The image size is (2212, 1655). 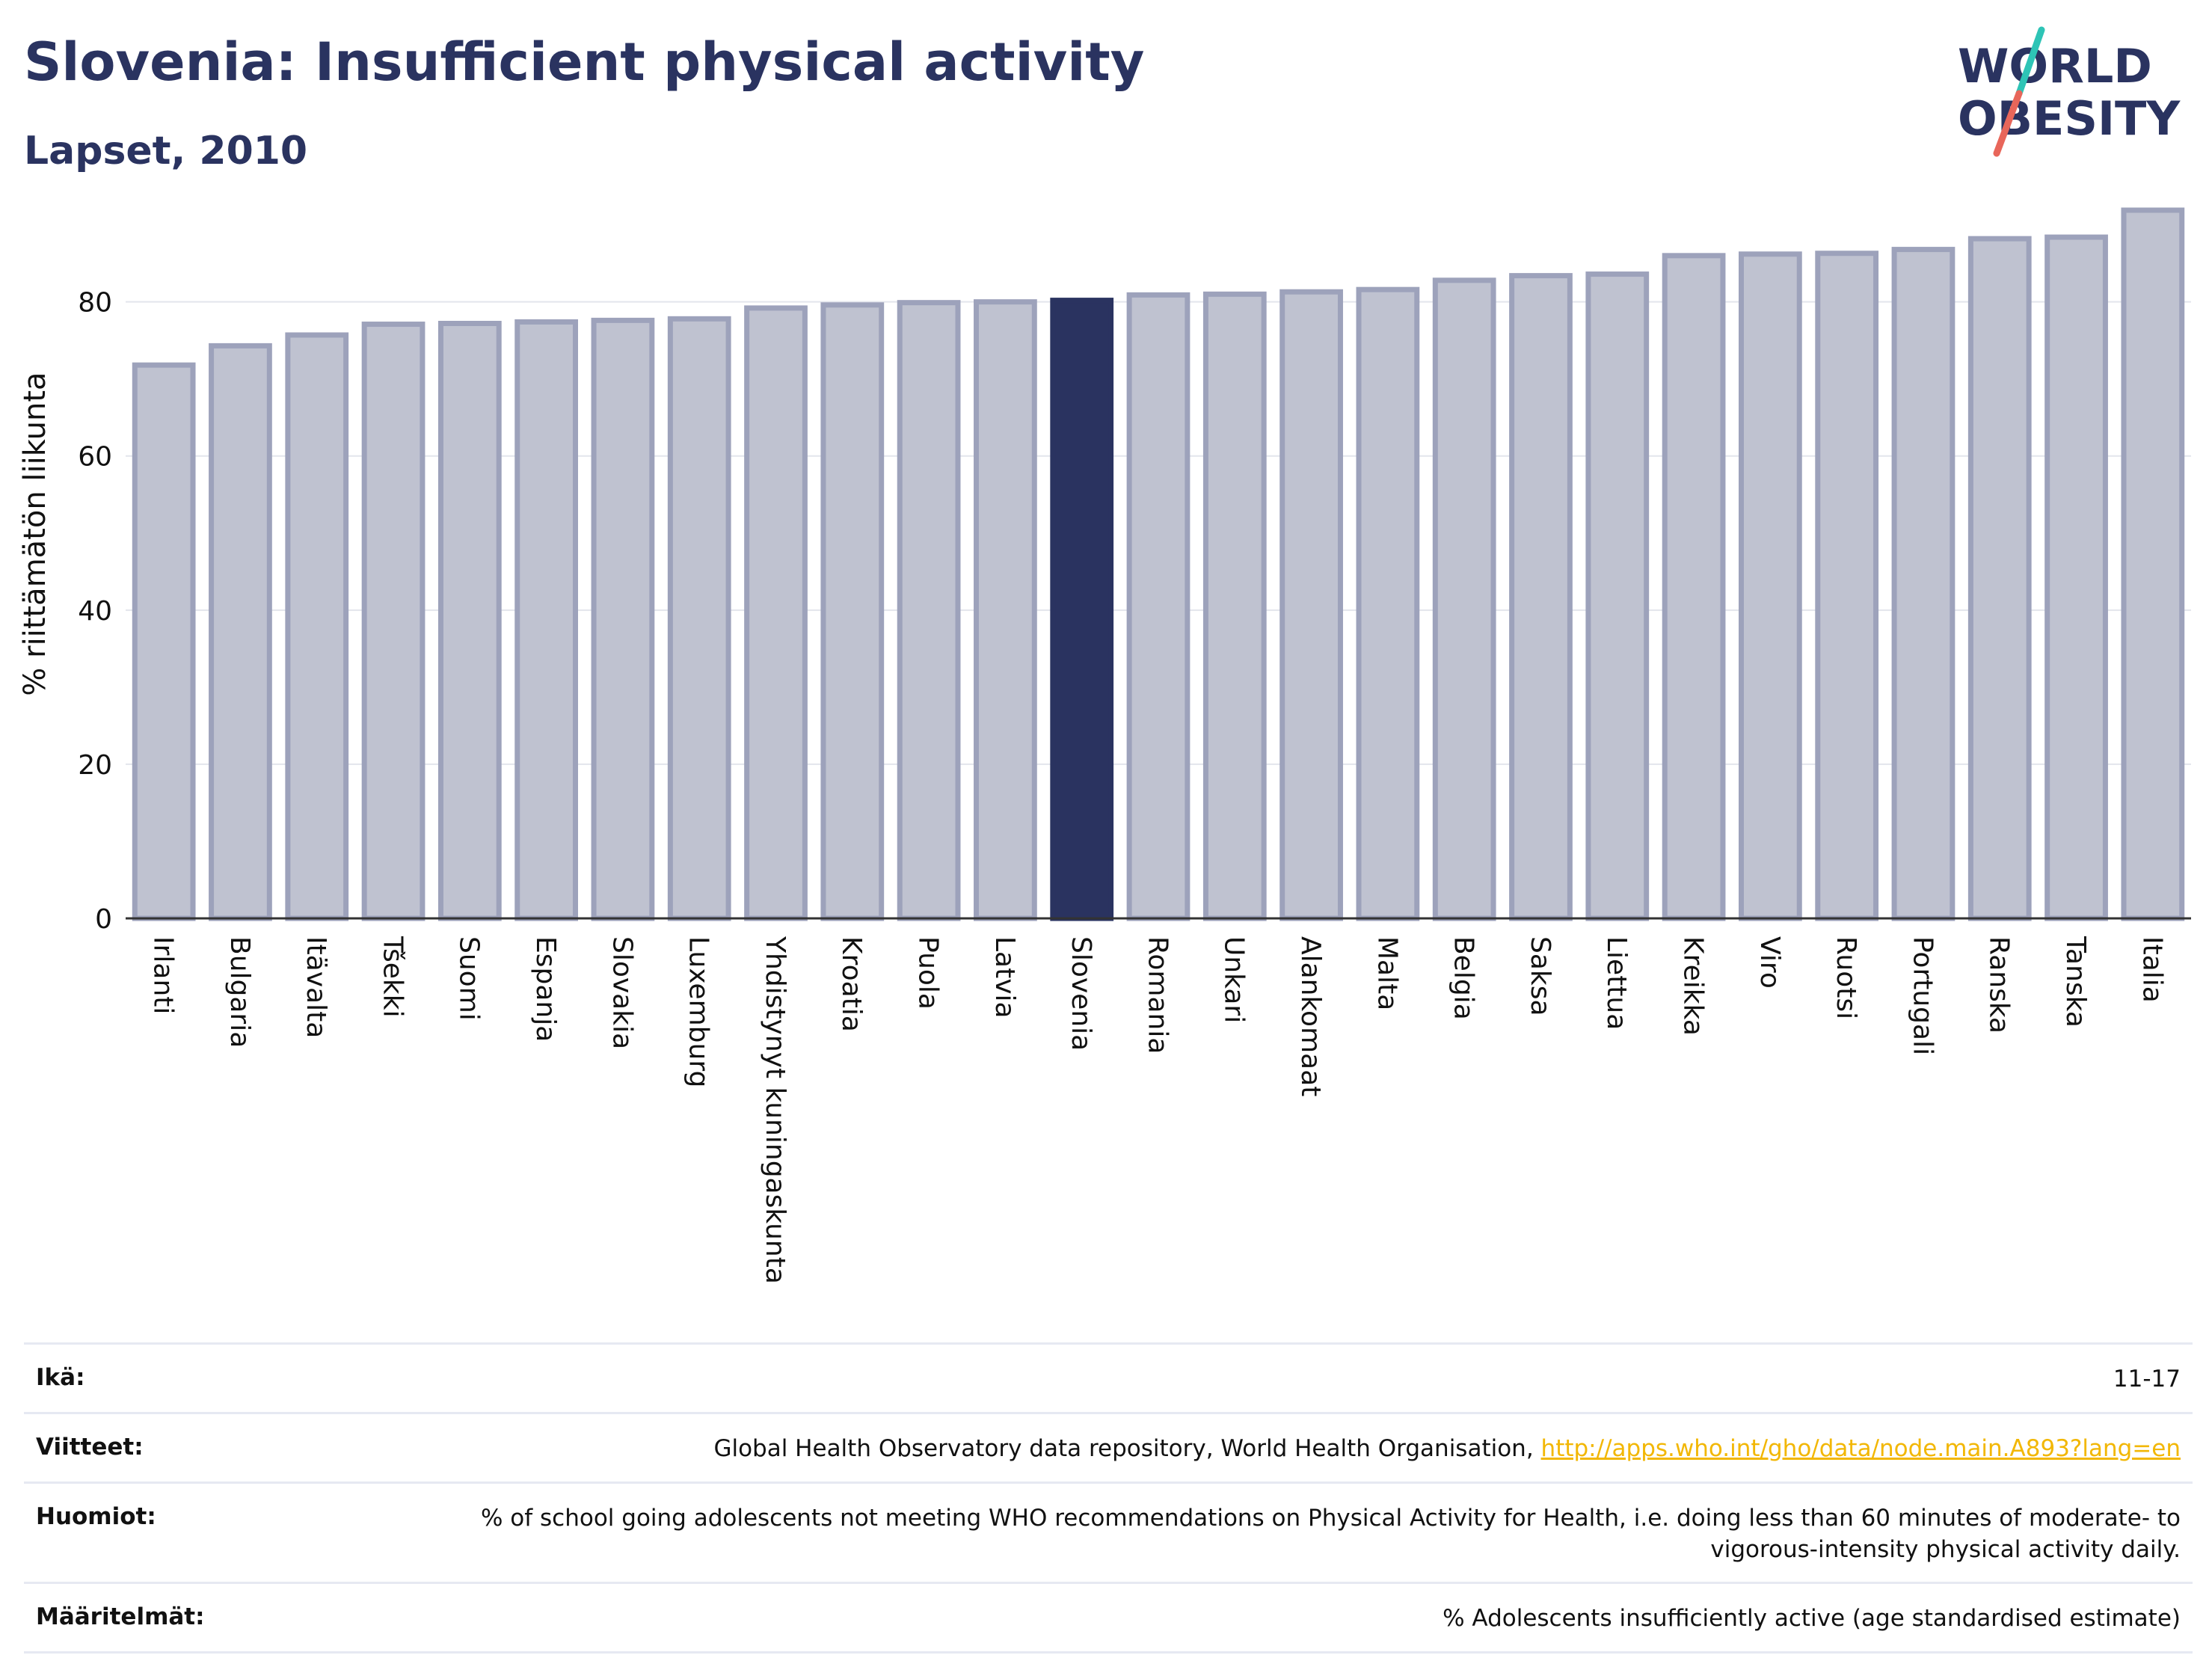 I want to click on x-tick-label: Yhdistynyt kuningaskunta, so click(x=775, y=1110).